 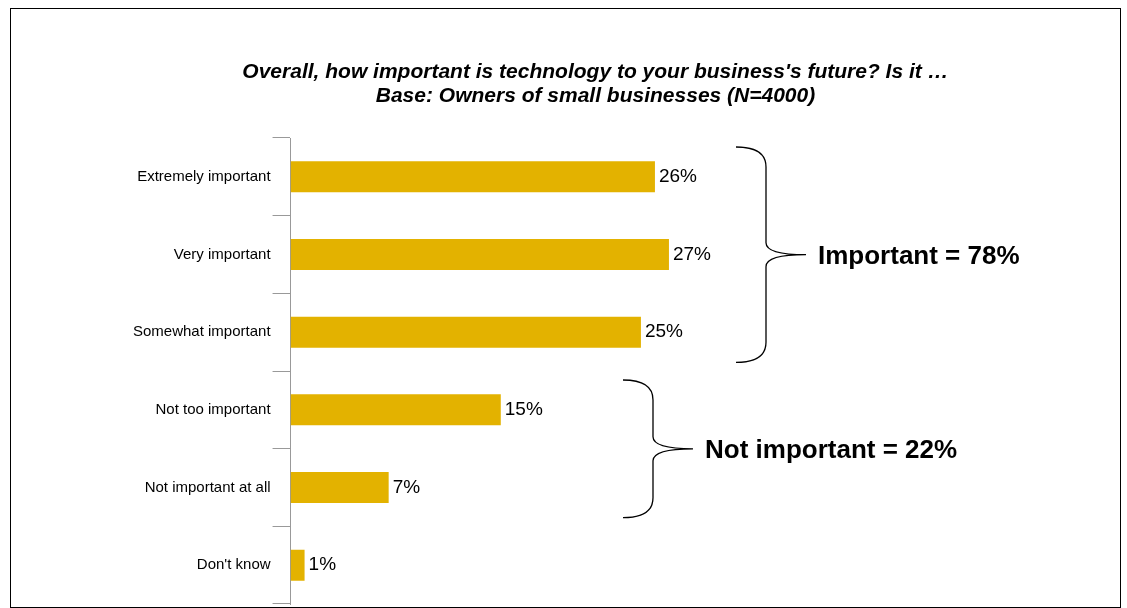 What do you see at coordinates (692, 253) in the screenshot?
I see `data-label: 27%` at bounding box center [692, 253].